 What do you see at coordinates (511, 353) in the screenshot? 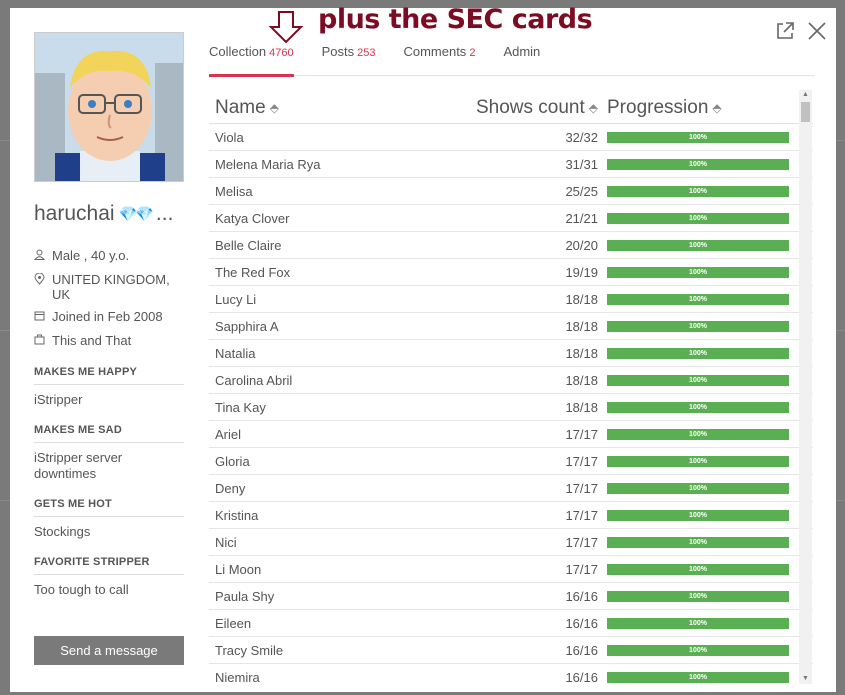
I see `table-row: Natalia 18/18 100%` at bounding box center [511, 353].